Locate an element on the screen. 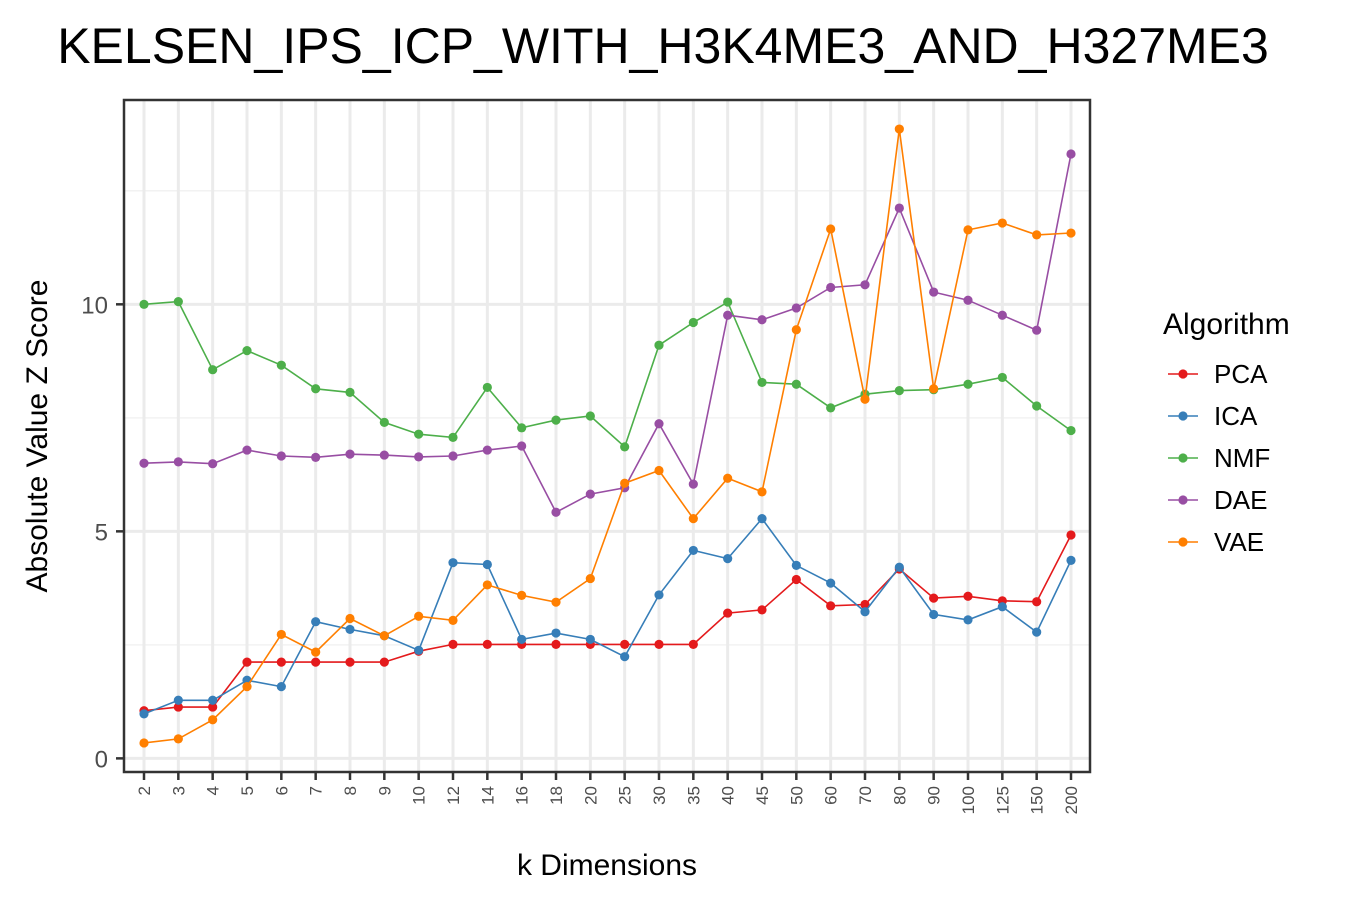  x-tick-label: 4 is located at coordinates (213, 790).